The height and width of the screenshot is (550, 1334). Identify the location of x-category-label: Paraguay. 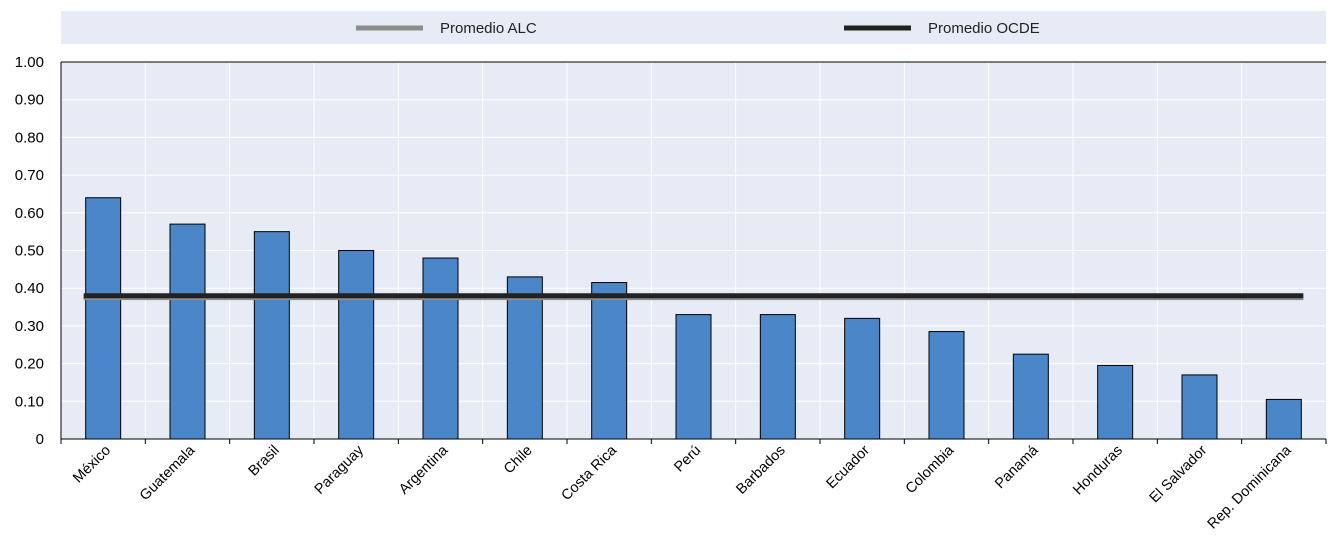
(340, 470).